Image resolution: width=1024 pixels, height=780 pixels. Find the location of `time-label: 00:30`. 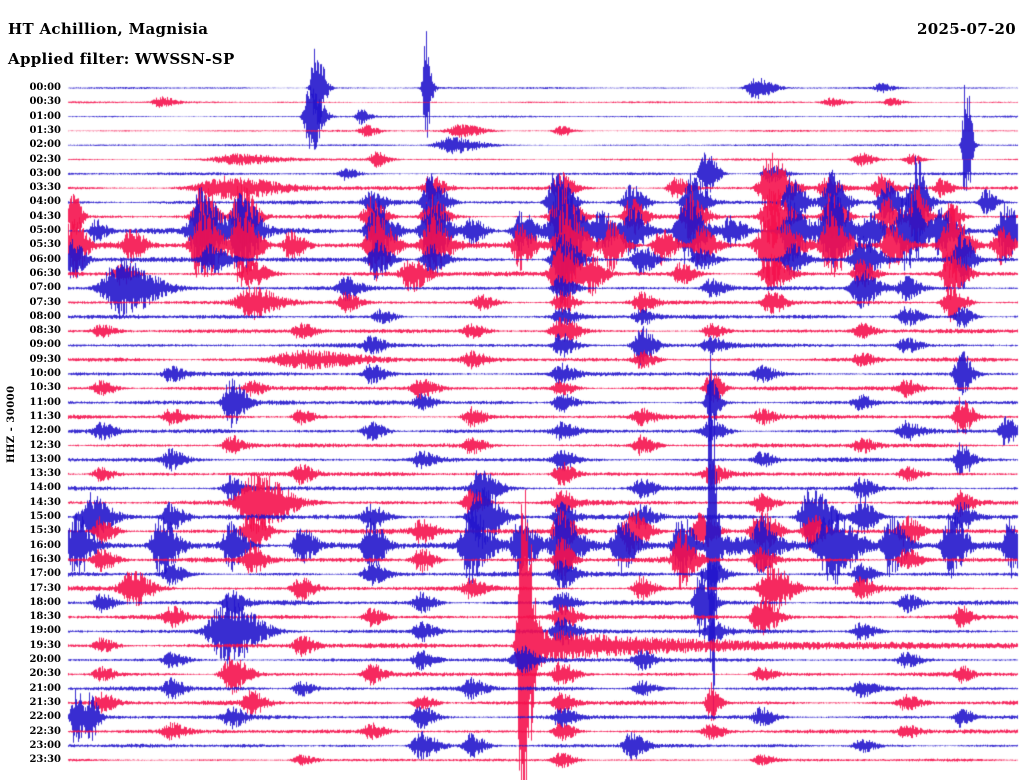

time-label: 00:30 is located at coordinates (45, 102).